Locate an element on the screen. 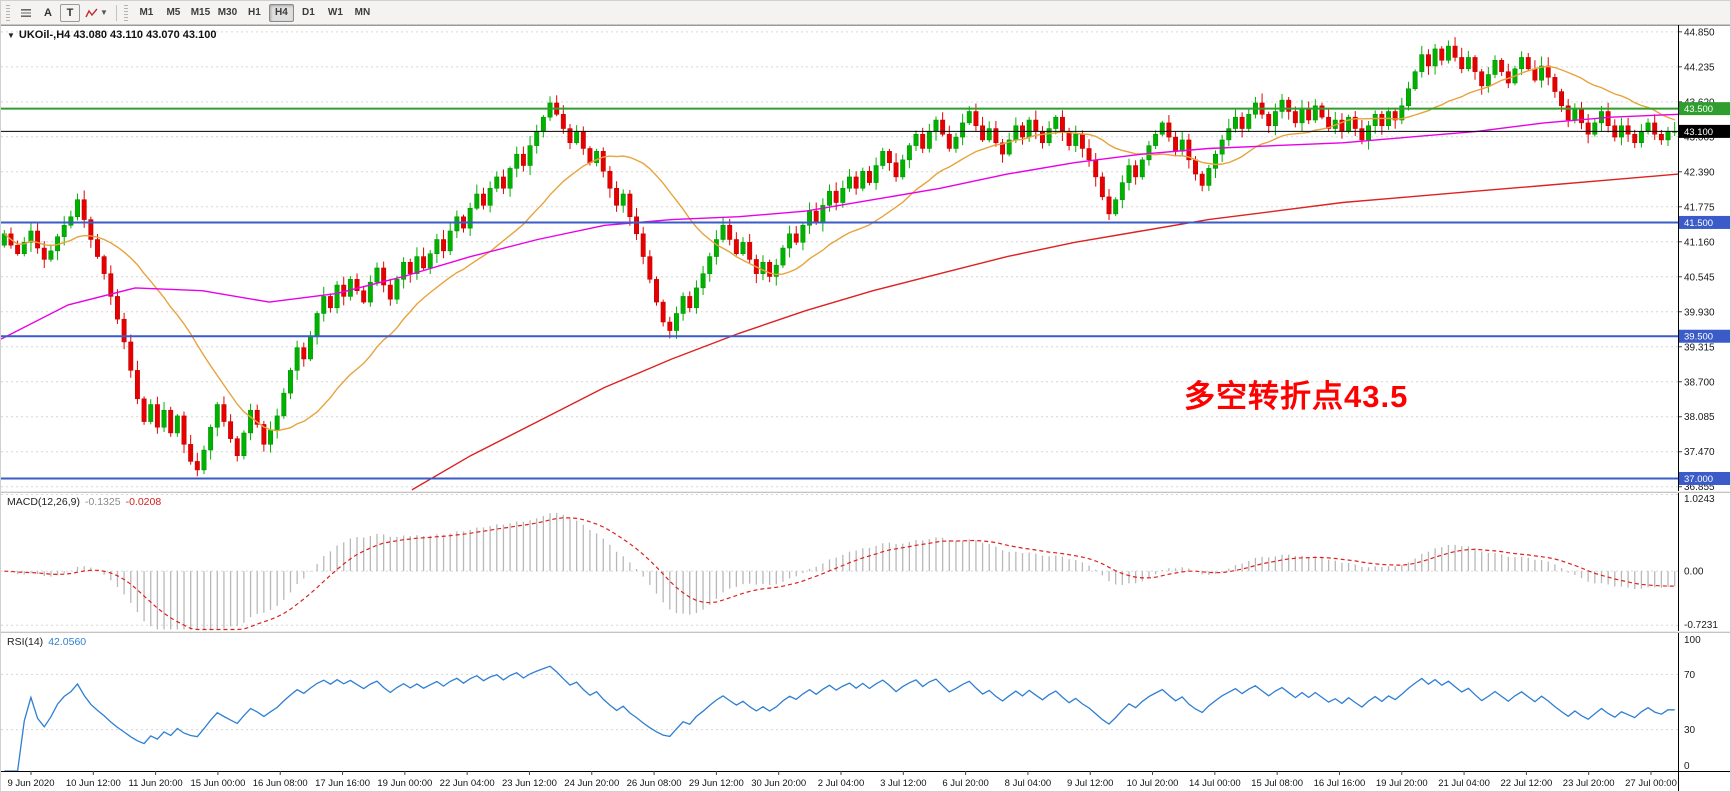 The height and width of the screenshot is (792, 1731). letter-a-icon: A is located at coordinates (48, 12).